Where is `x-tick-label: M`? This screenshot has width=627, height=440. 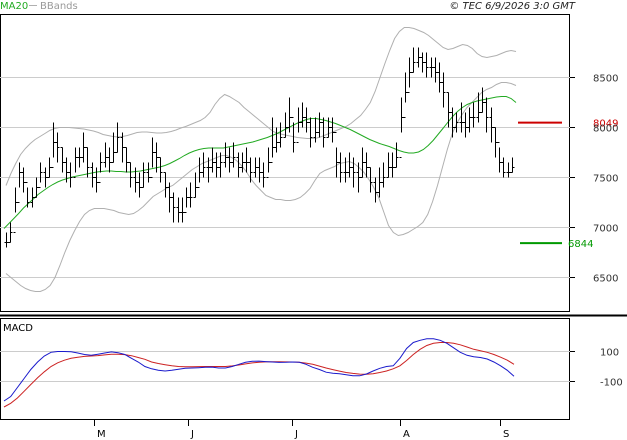
x-tick-label: M is located at coordinates (101, 434).